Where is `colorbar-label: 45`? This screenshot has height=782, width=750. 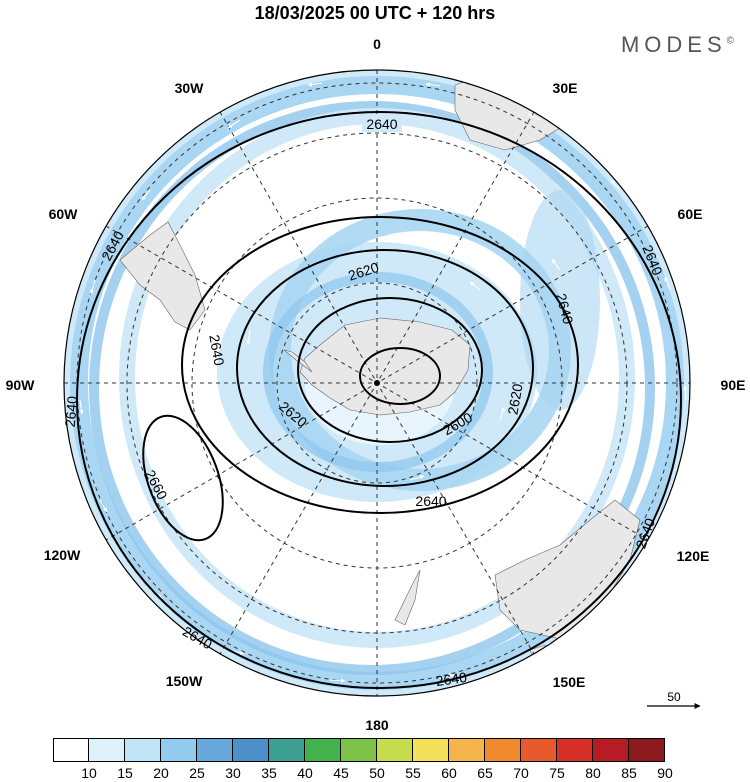 colorbar-label: 45 is located at coordinates (341, 773).